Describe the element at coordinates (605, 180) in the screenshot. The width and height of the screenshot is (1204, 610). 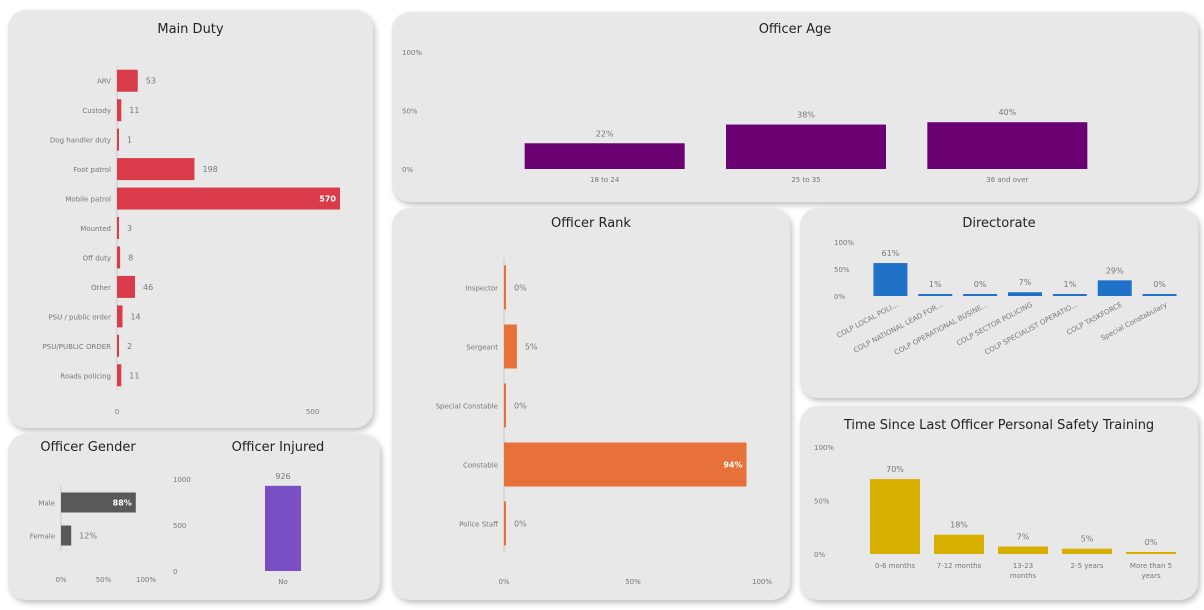
I see `age-category-label: 18 to 24` at that location.